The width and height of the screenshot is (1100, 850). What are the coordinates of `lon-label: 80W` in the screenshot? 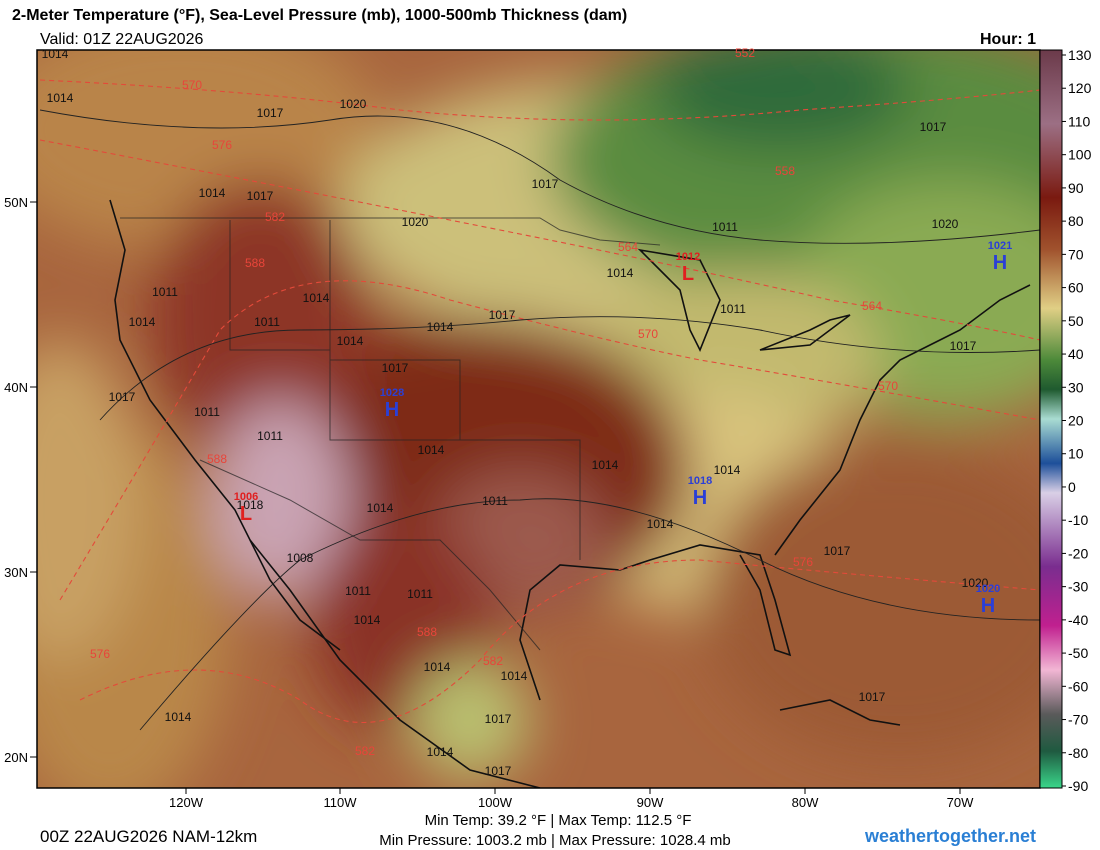 It's located at (805, 802).